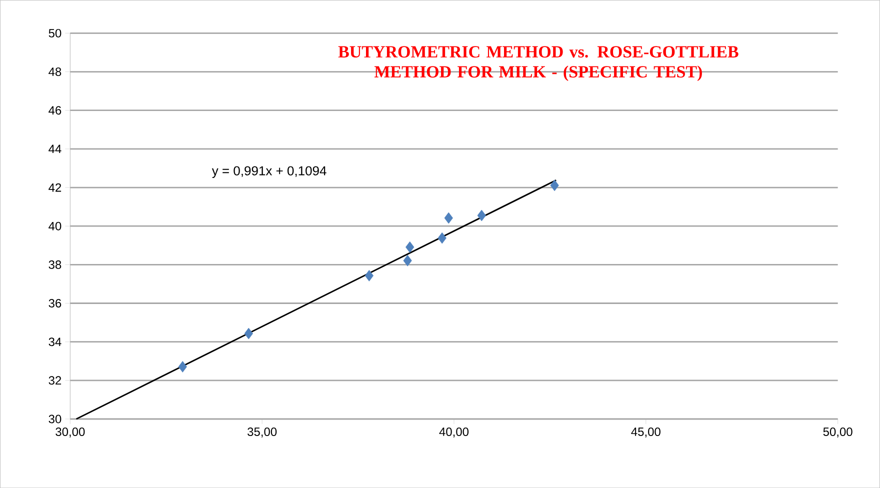 The width and height of the screenshot is (880, 488). What do you see at coordinates (55, 264) in the screenshot?
I see `y-tick-label: 38` at bounding box center [55, 264].